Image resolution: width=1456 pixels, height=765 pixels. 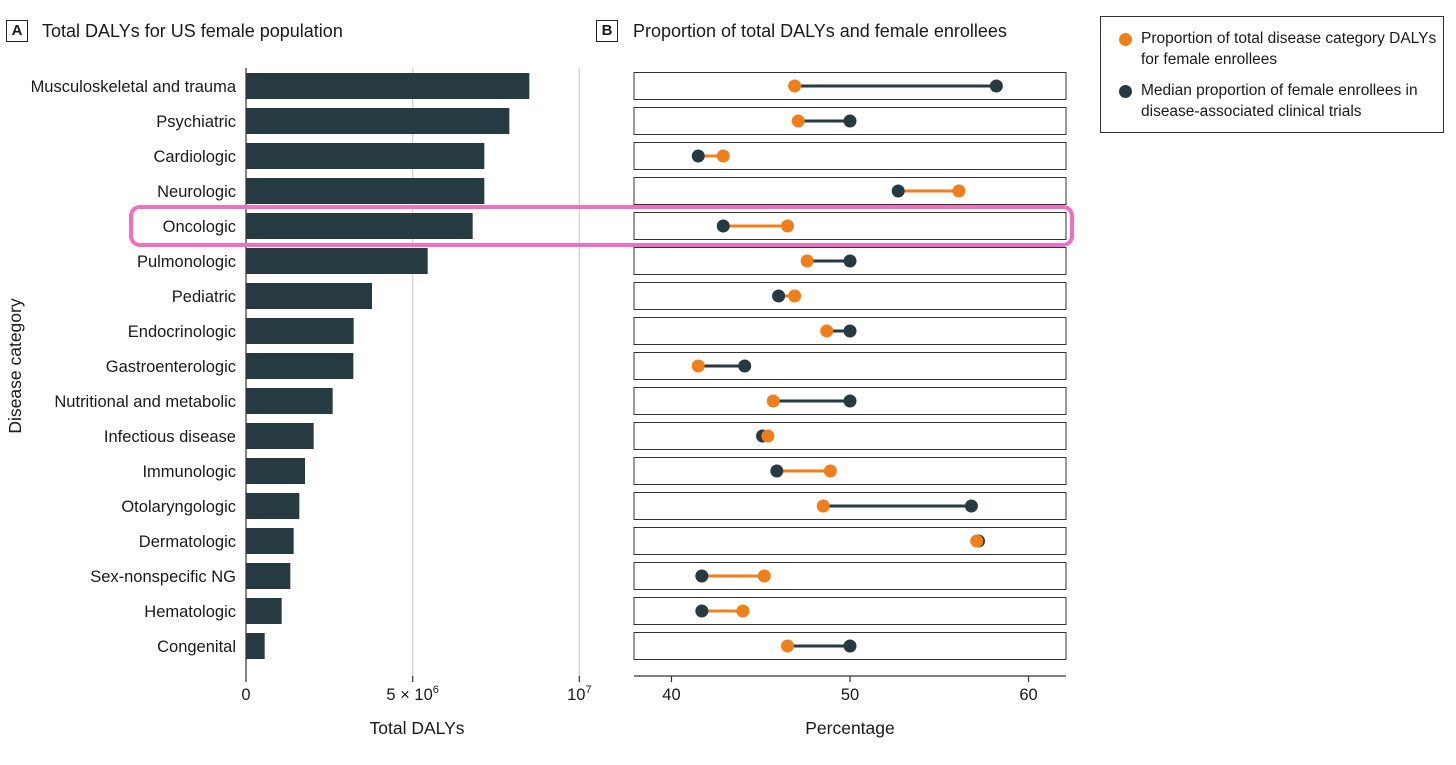 I want to click on panel-a-title: Total DALYs for US female population, so click(x=192, y=31).